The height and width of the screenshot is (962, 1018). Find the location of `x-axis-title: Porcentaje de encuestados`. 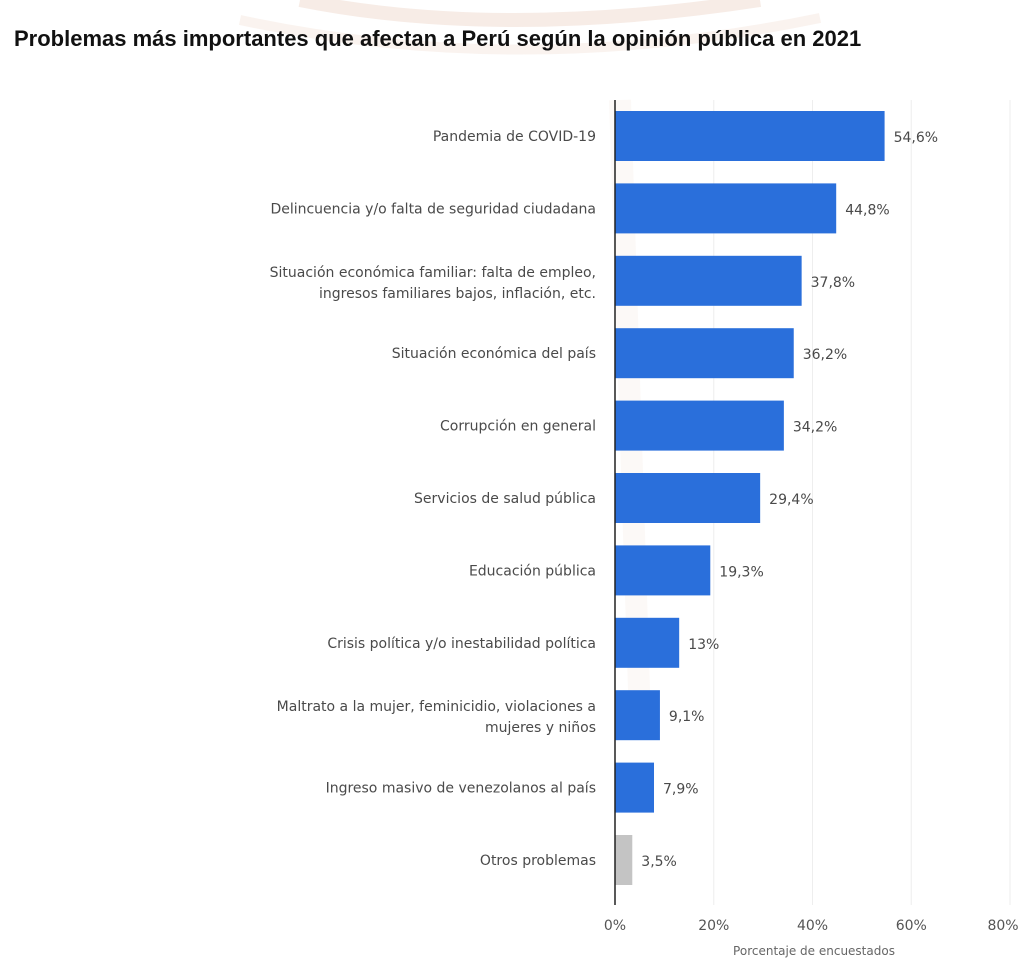

x-axis-title: Porcentaje de encuestados is located at coordinates (814, 951).